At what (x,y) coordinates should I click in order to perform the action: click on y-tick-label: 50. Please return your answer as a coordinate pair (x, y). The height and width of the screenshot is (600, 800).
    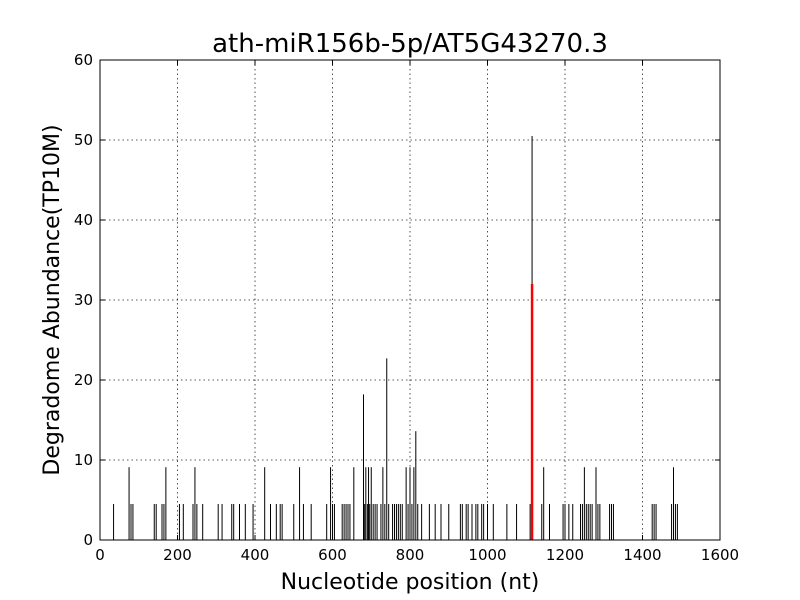
    Looking at the image, I should click on (83, 140).